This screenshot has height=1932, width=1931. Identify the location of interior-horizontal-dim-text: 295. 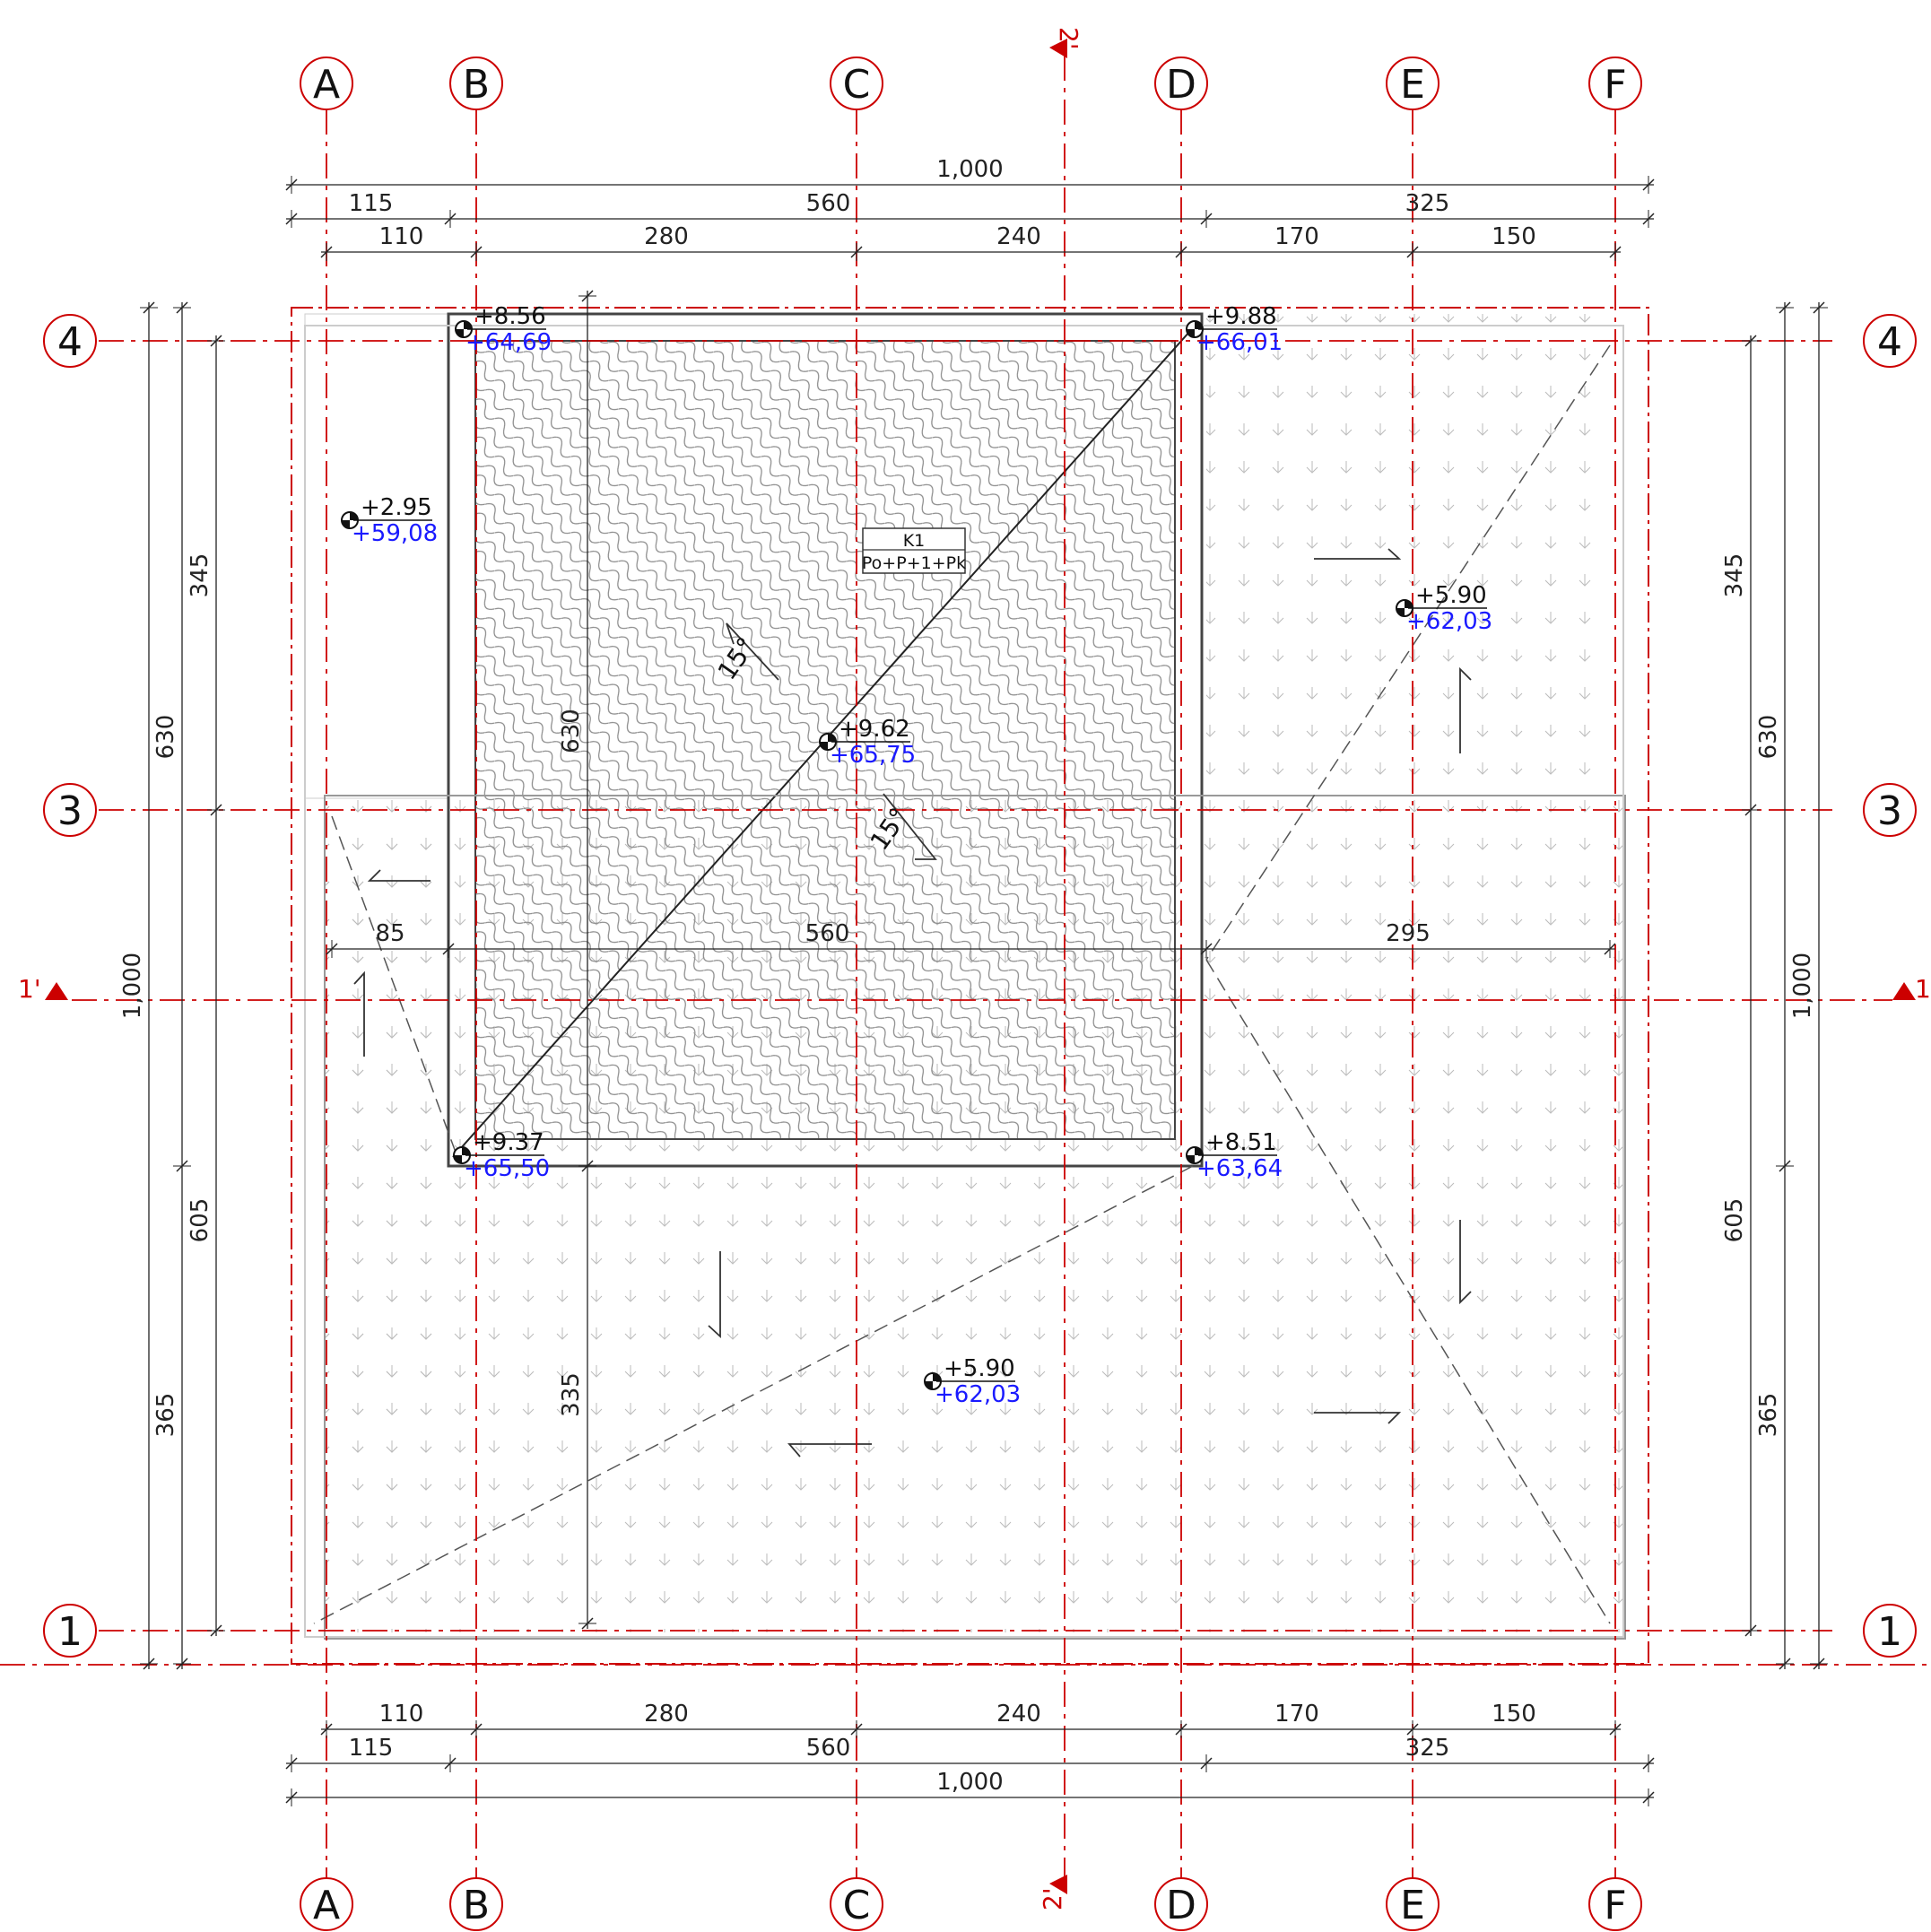
(1408, 933).